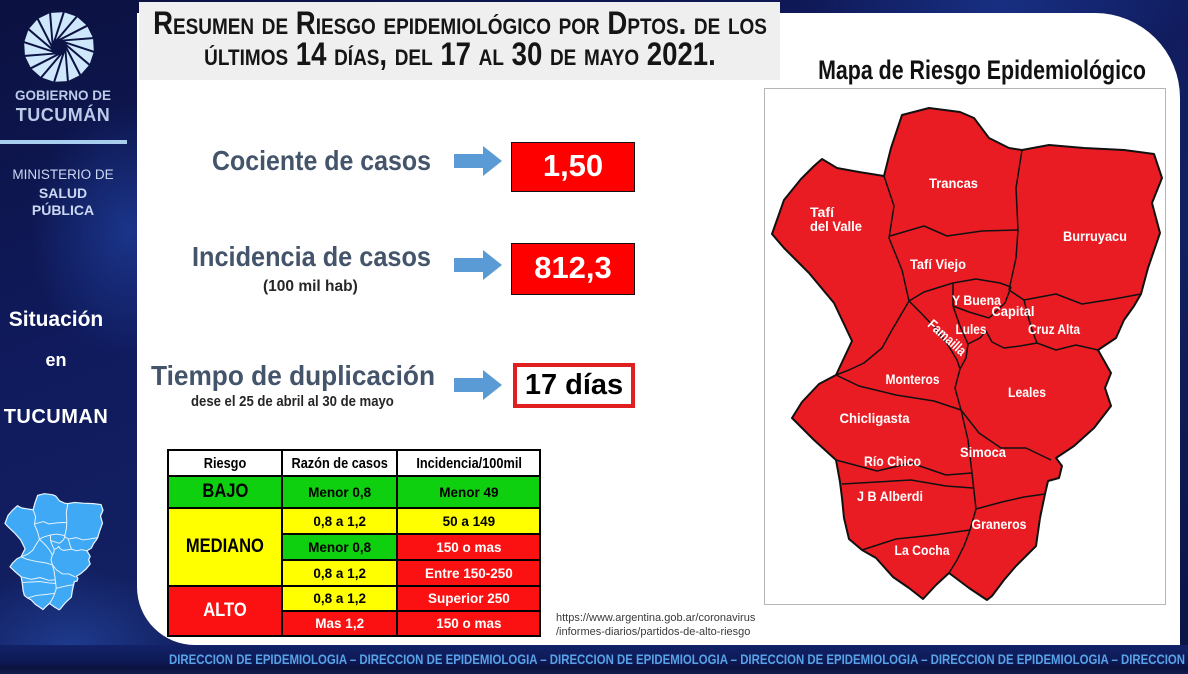  I want to click on svg-text: Leales, so click(1027, 392).